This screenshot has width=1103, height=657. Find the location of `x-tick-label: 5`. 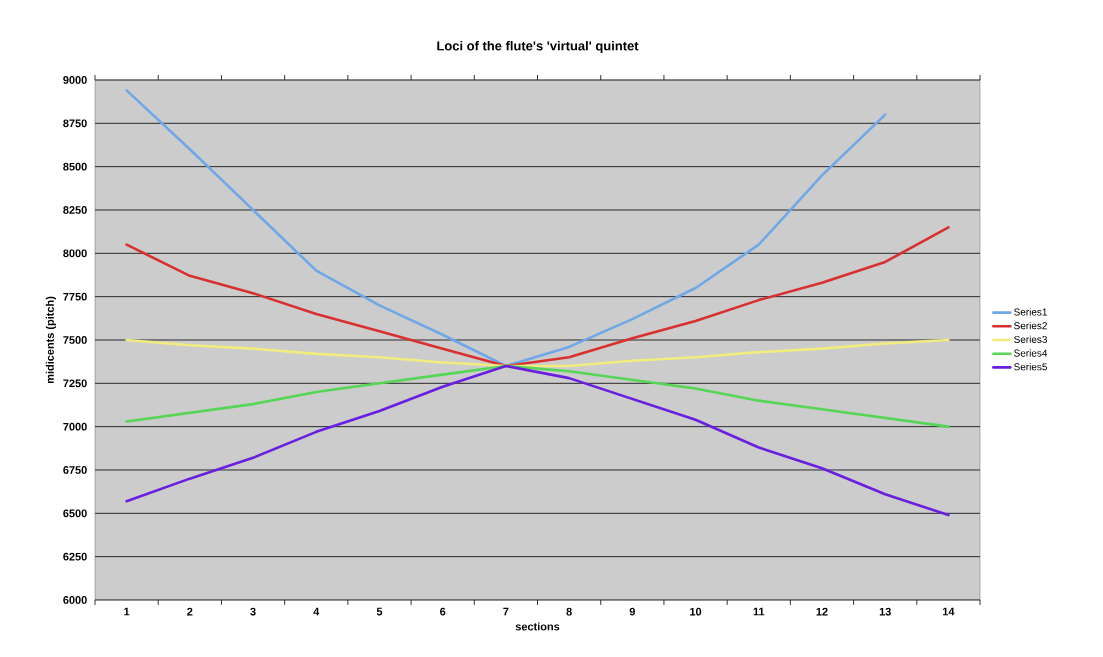

x-tick-label: 5 is located at coordinates (379, 611).